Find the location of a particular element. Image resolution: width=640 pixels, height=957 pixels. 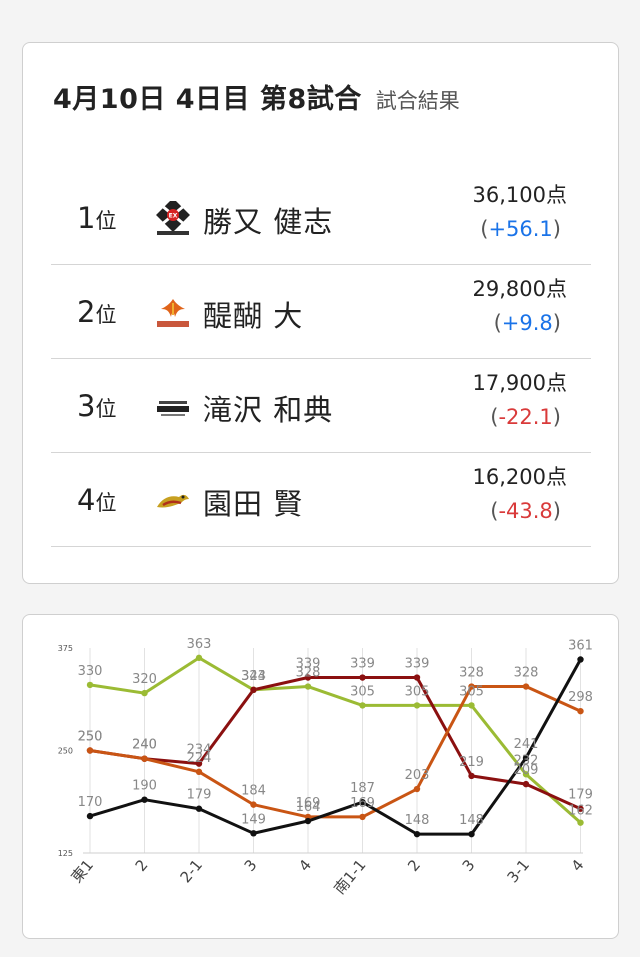

rank-position: 4位 is located at coordinates (97, 500).